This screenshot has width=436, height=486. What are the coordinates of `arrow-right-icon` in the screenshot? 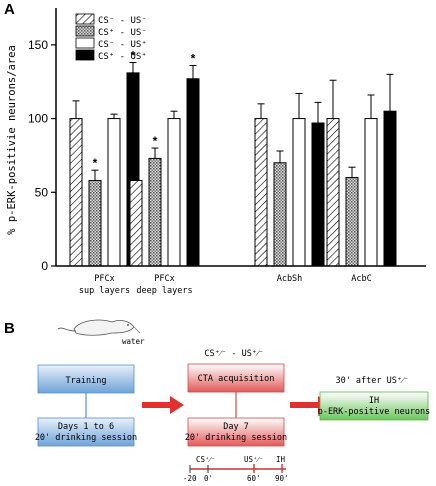 It's located at (163, 405).